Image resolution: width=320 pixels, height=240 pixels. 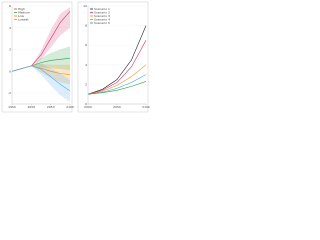 What do you see at coordinates (24, 13) in the screenshot?
I see `legend-label: Medium` at bounding box center [24, 13].